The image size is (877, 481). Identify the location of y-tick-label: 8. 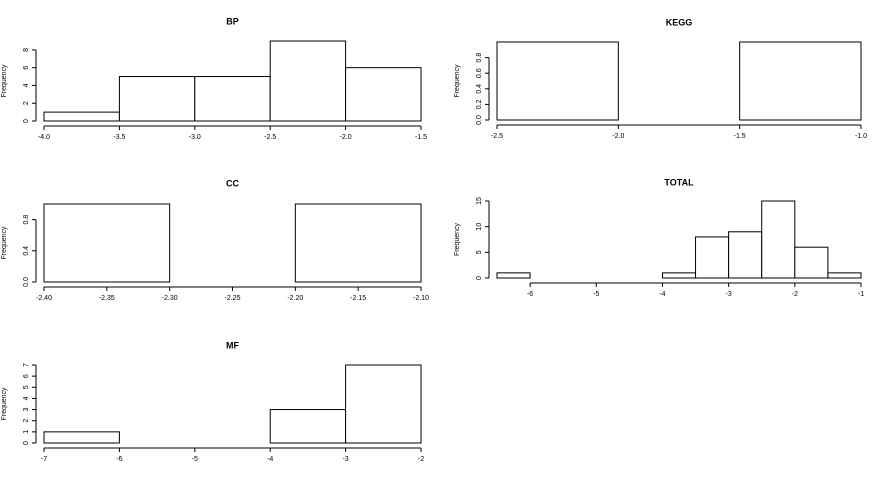
(26, 50).